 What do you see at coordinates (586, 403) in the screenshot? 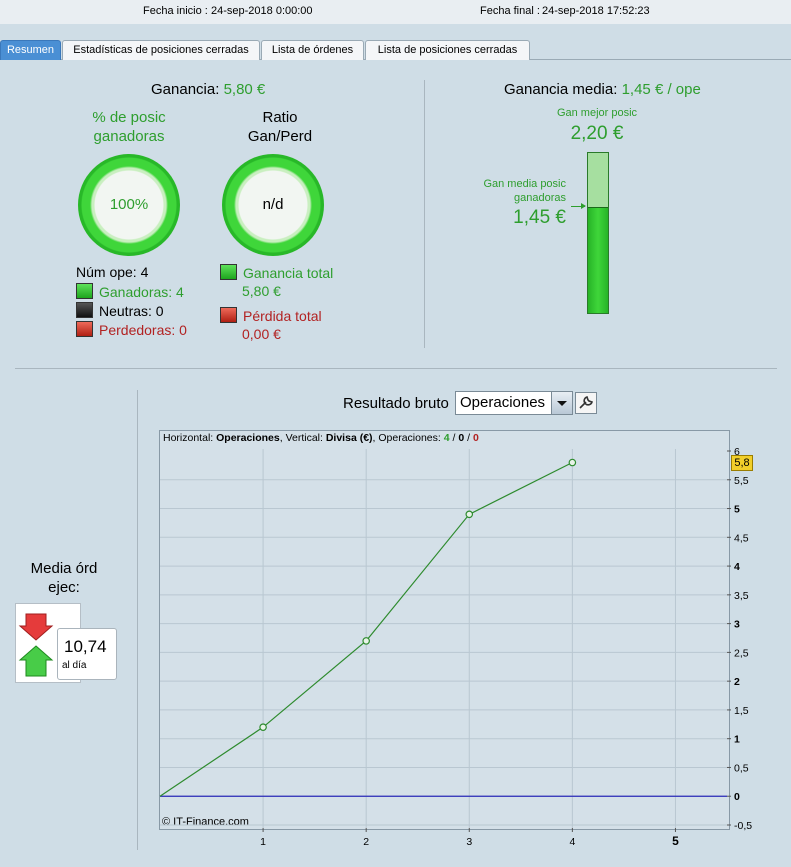
I see `chart-settings-button` at bounding box center [586, 403].